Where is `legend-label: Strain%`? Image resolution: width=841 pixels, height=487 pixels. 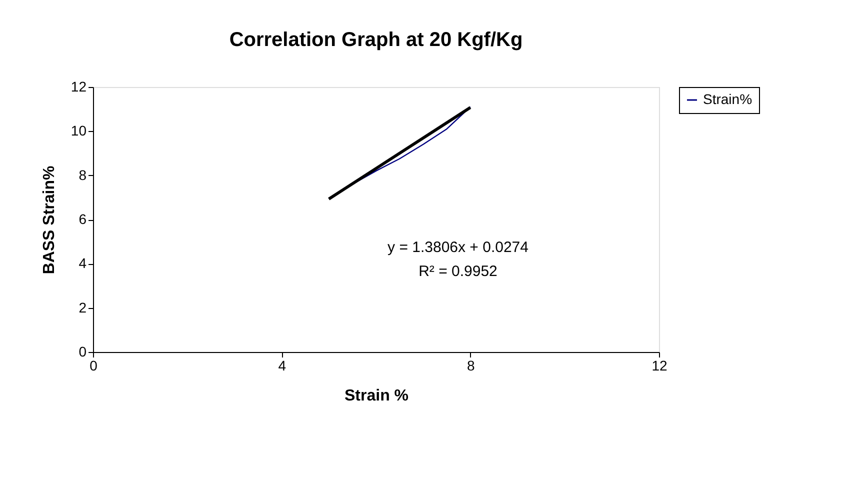 legend-label: Strain% is located at coordinates (727, 99).